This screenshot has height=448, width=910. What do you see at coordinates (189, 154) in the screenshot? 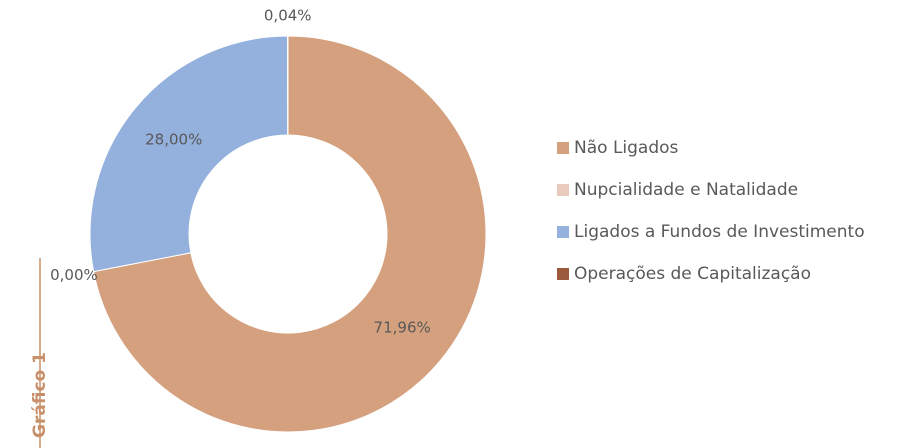
I see `donut-slice` at bounding box center [189, 154].